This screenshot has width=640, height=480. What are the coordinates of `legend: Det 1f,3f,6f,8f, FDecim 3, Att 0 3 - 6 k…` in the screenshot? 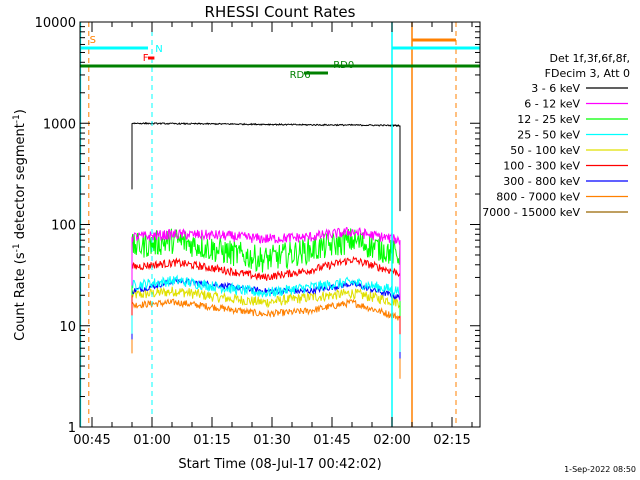 It's located at (556, 135).